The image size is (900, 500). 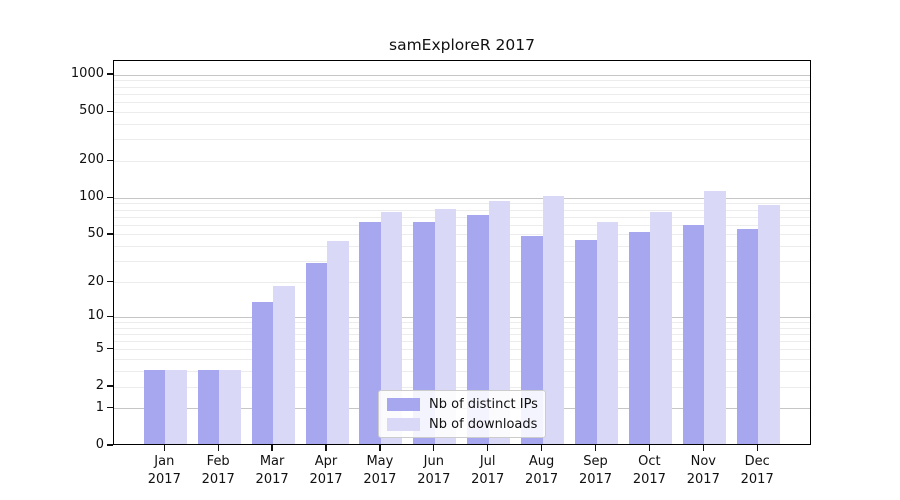 I want to click on legend-entry-downloads: Nb of downloads, so click(x=462, y=424).